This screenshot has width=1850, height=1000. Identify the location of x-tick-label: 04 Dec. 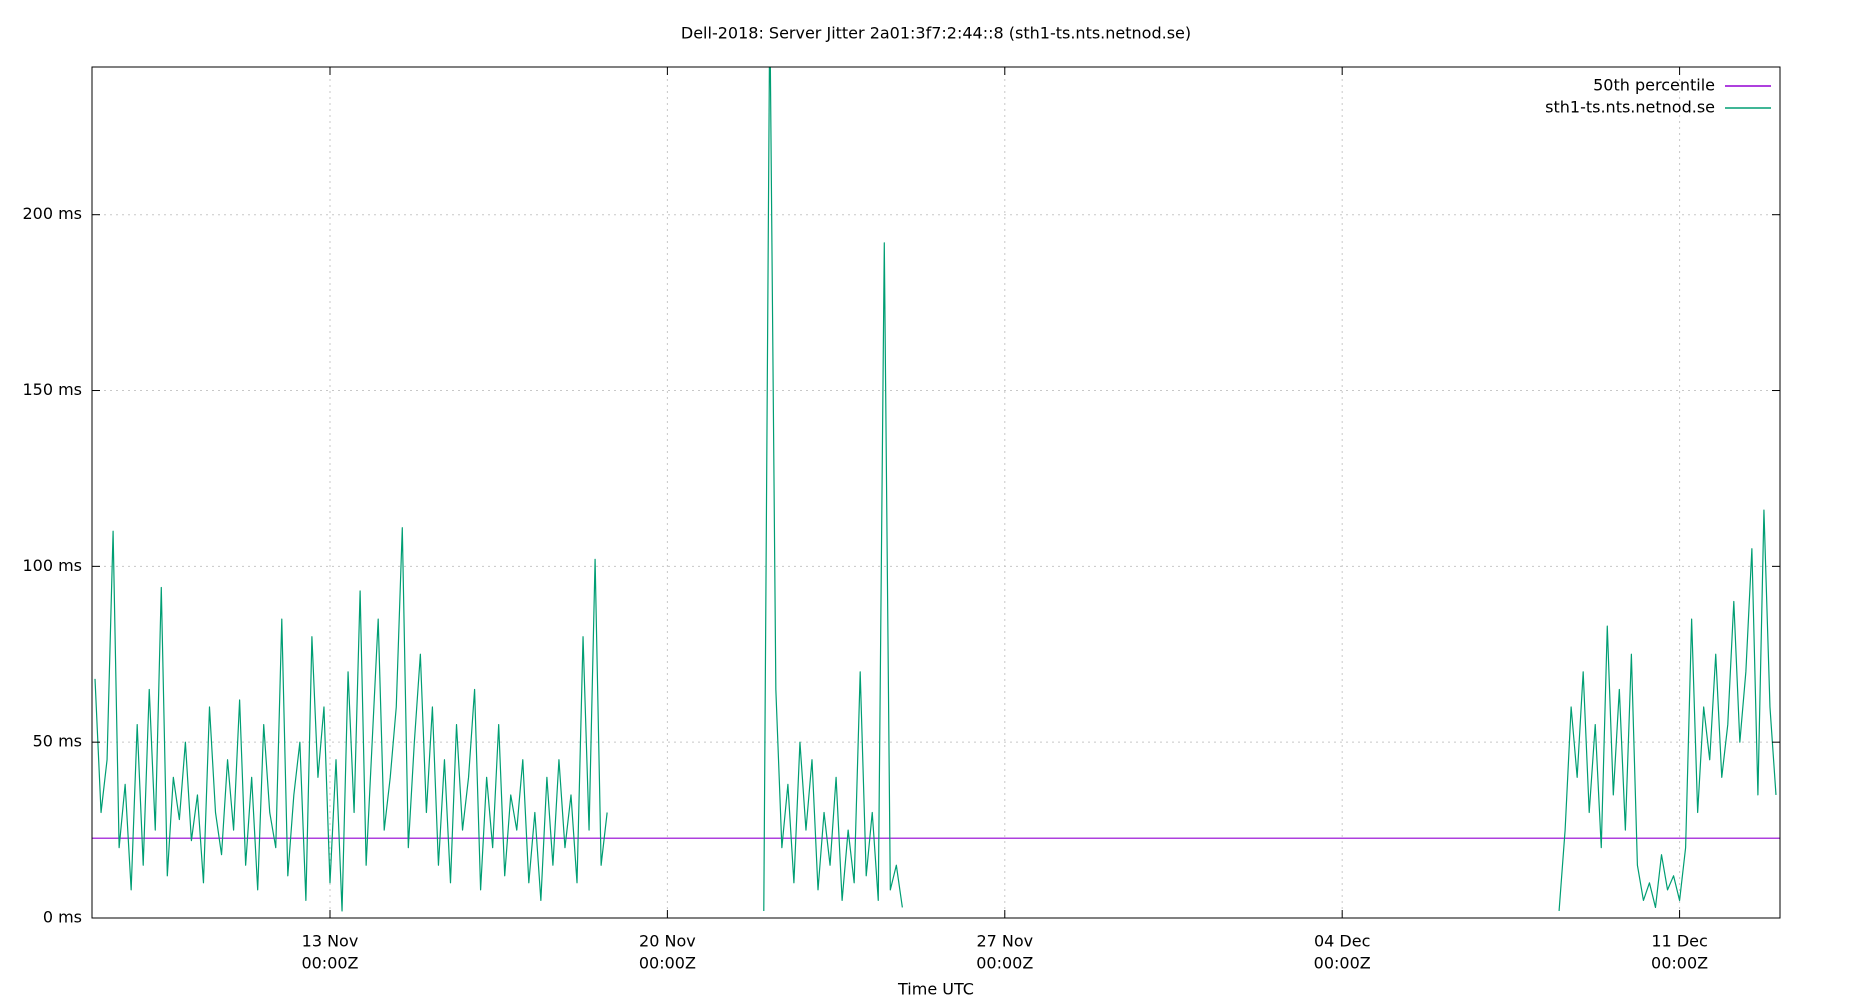
(1342, 941).